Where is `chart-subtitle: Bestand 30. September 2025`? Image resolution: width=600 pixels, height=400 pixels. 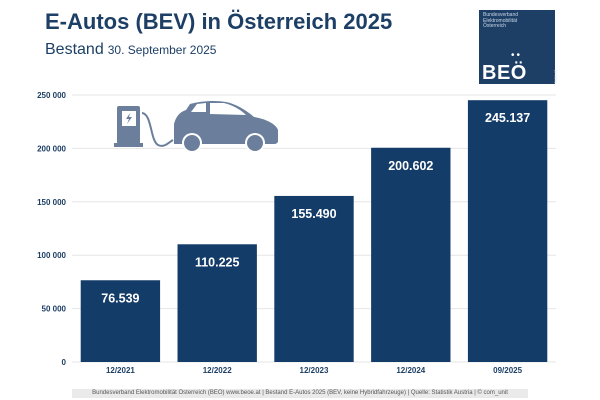 chart-subtitle: Bestand 30. September 2025 is located at coordinates (130, 50).